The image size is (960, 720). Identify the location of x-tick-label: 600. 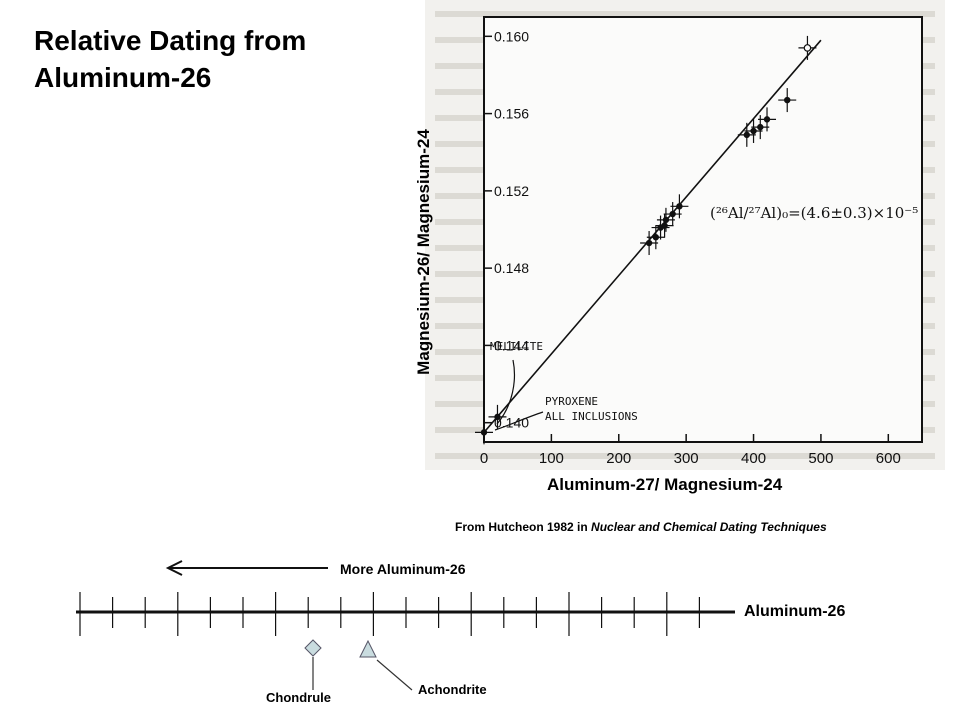
(888, 458).